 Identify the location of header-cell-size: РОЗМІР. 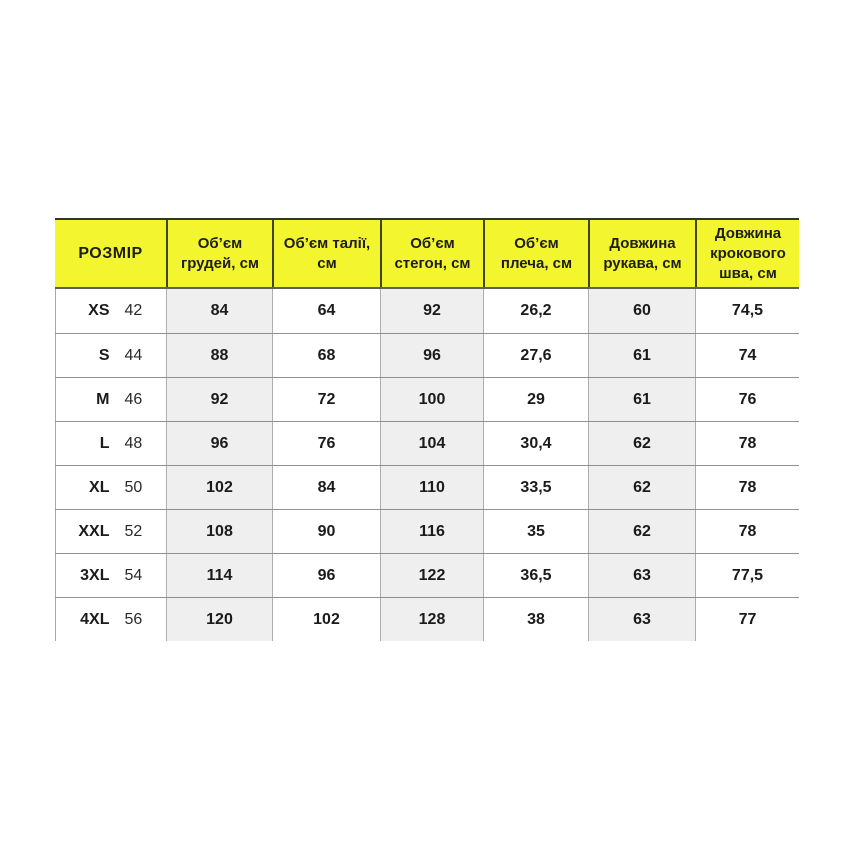
(110, 253).